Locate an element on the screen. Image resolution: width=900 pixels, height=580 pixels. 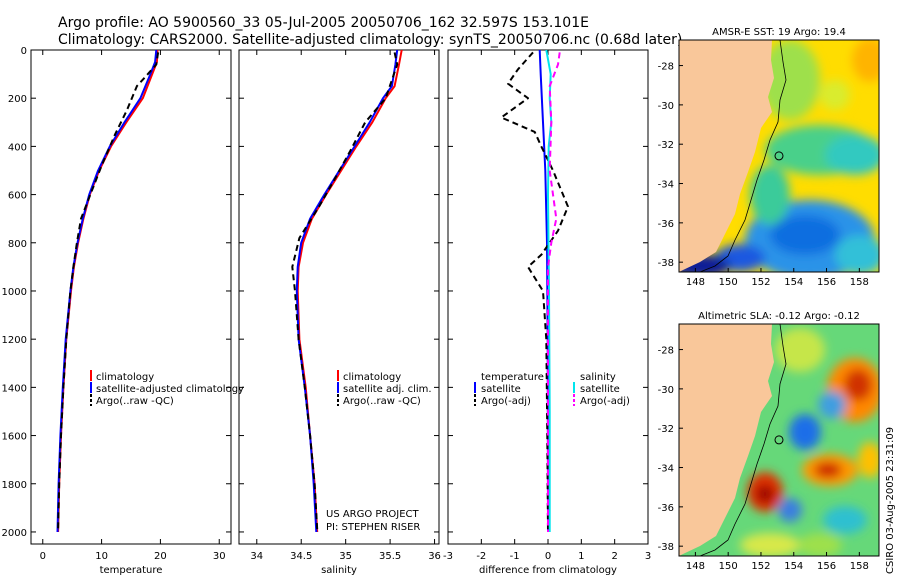
y-tick-label: 1200 is located at coordinates (14, 340).